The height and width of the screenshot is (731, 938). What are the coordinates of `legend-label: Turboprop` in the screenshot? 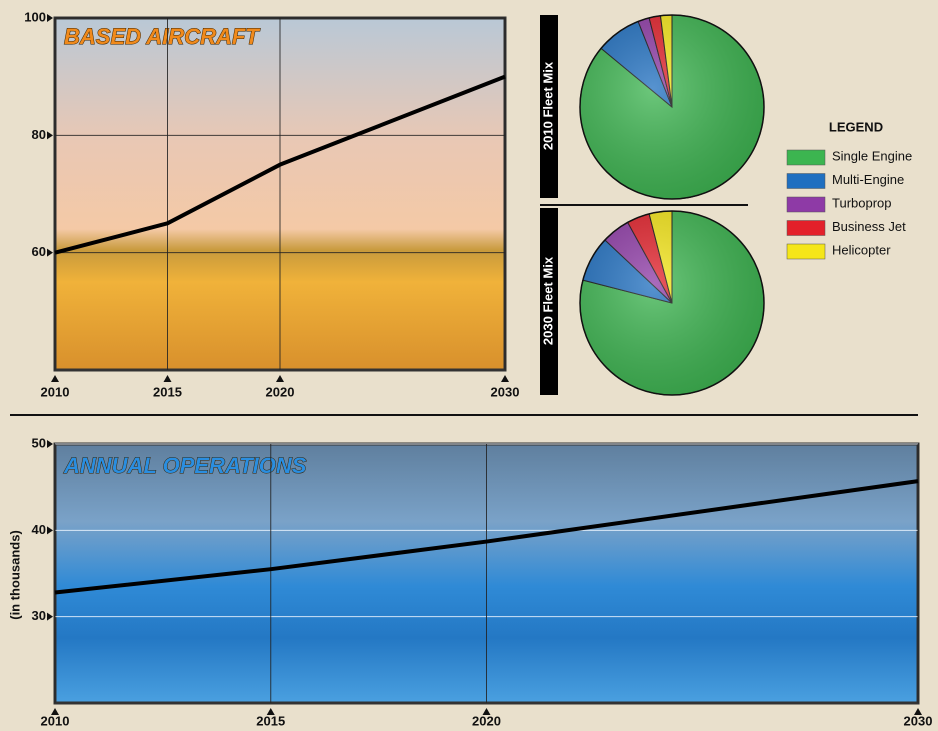 It's located at (862, 202).